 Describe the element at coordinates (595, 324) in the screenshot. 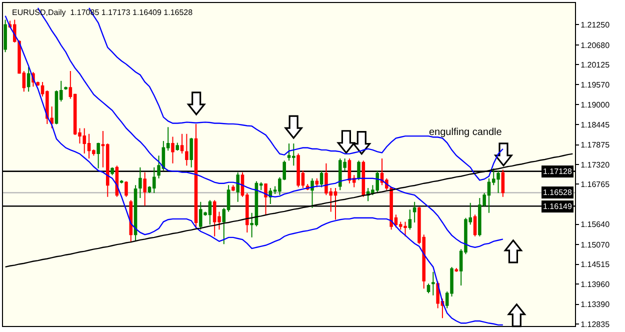

I see `y-tick-label: 1.12835` at that location.